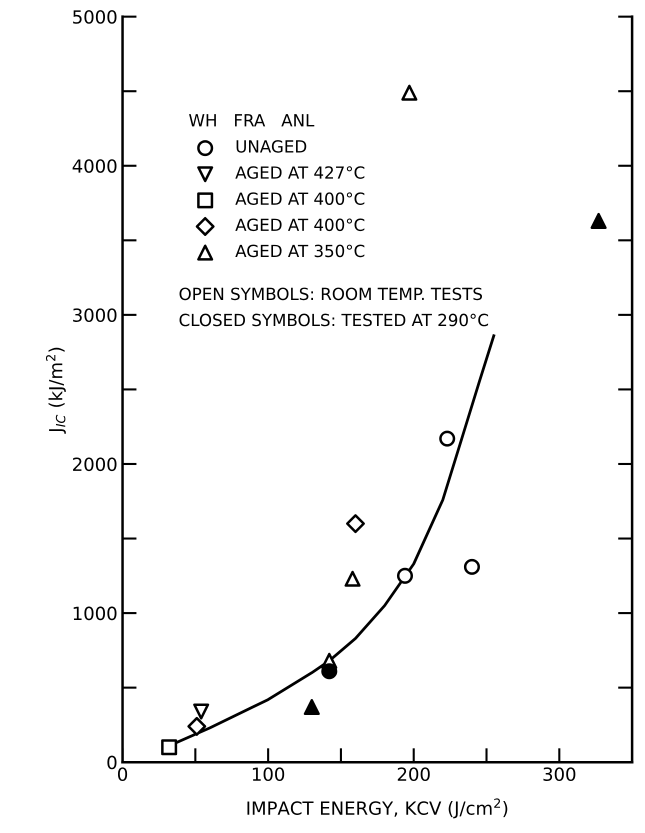  I want to click on y-axis-title: J$_{IC}$ (kJ/m$^{2}$), so click(56, 391).